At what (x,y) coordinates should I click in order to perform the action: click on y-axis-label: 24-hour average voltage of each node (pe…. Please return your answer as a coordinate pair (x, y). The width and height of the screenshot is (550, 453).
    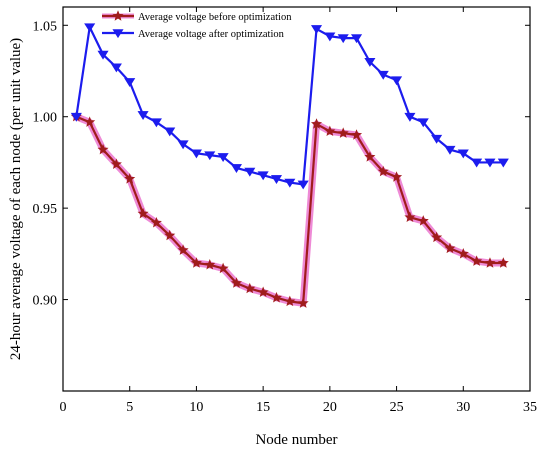
    Looking at the image, I should click on (16, 199).